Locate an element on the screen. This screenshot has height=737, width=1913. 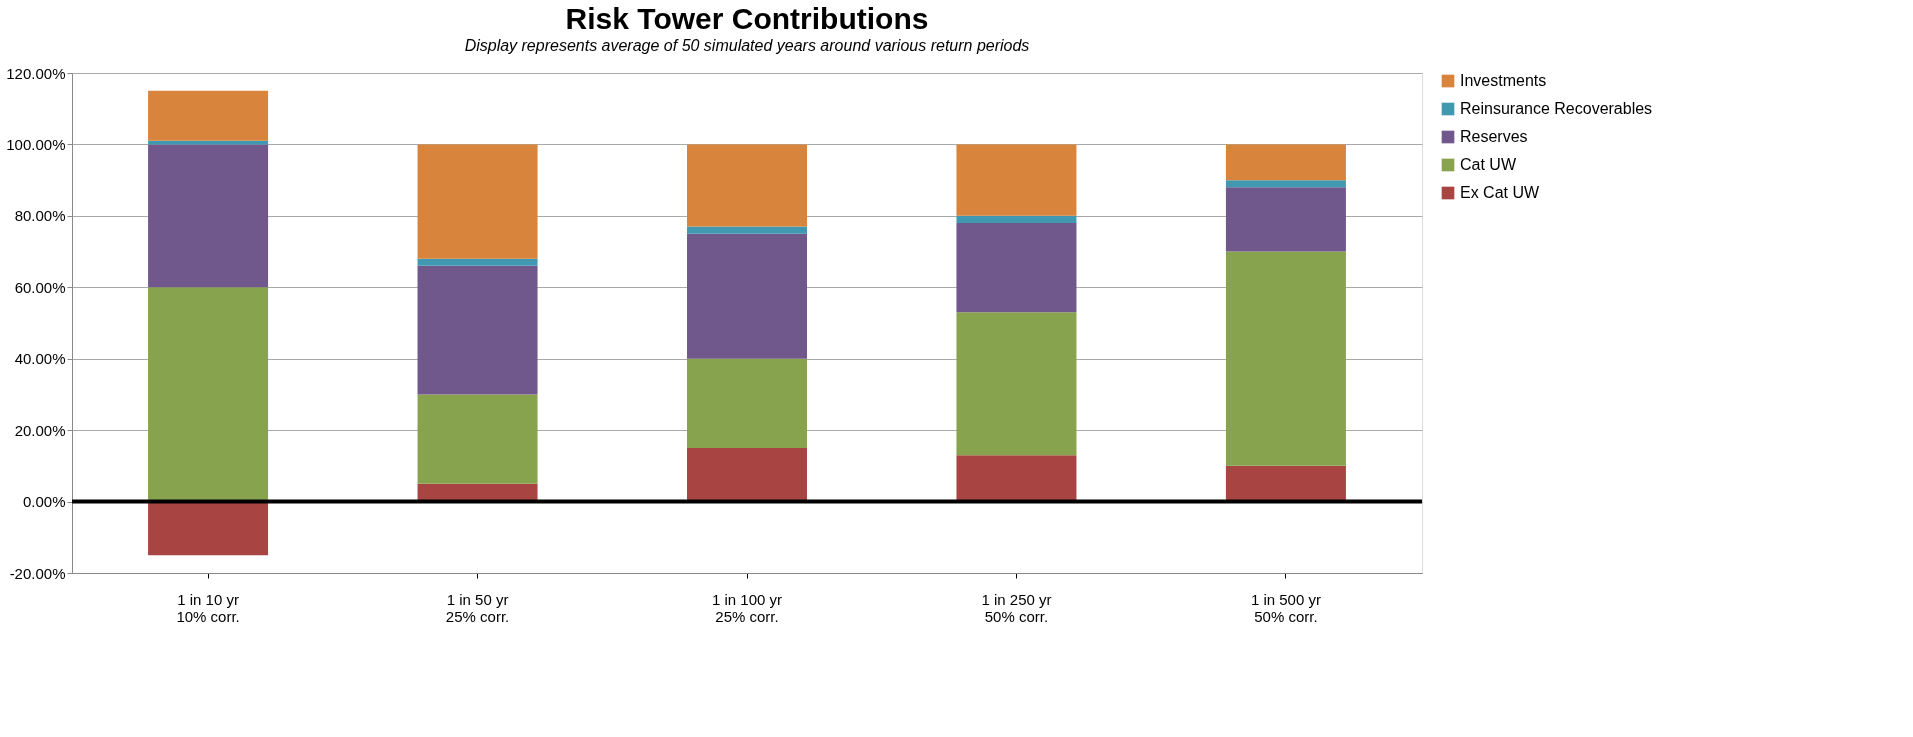
y-tick-label: 100.00% is located at coordinates (36, 144).